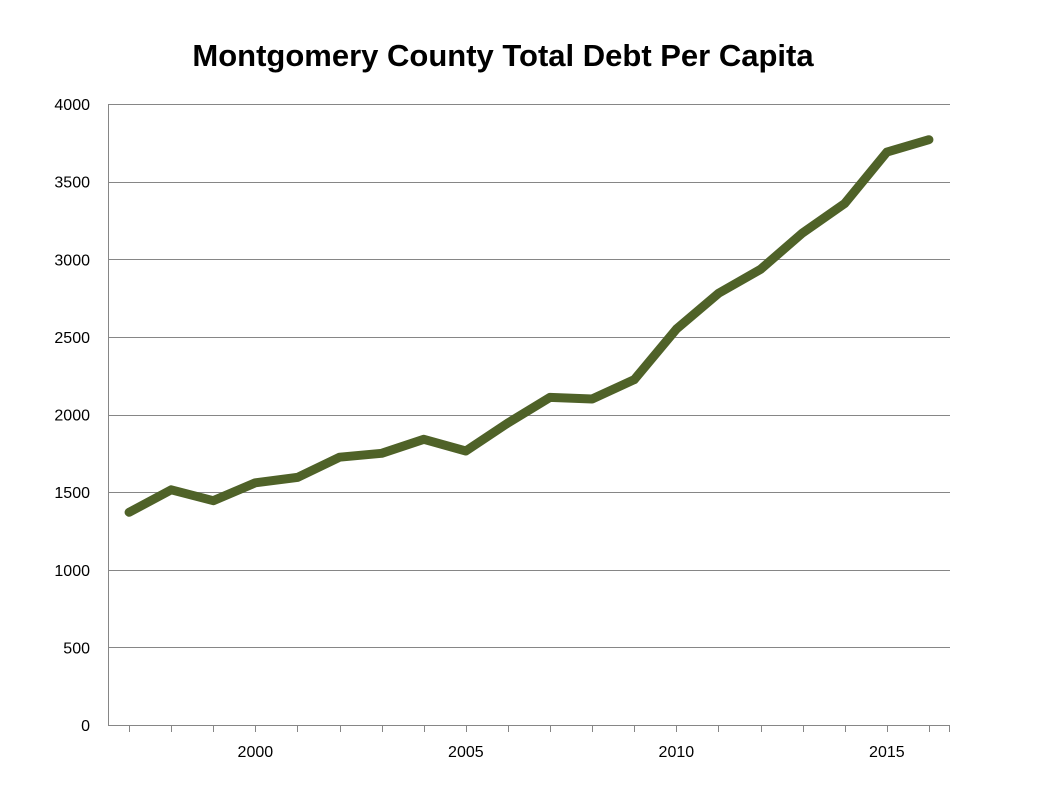 The image size is (1046, 810). Describe the element at coordinates (72, 416) in the screenshot. I see `y-tick-label: 2000` at that location.